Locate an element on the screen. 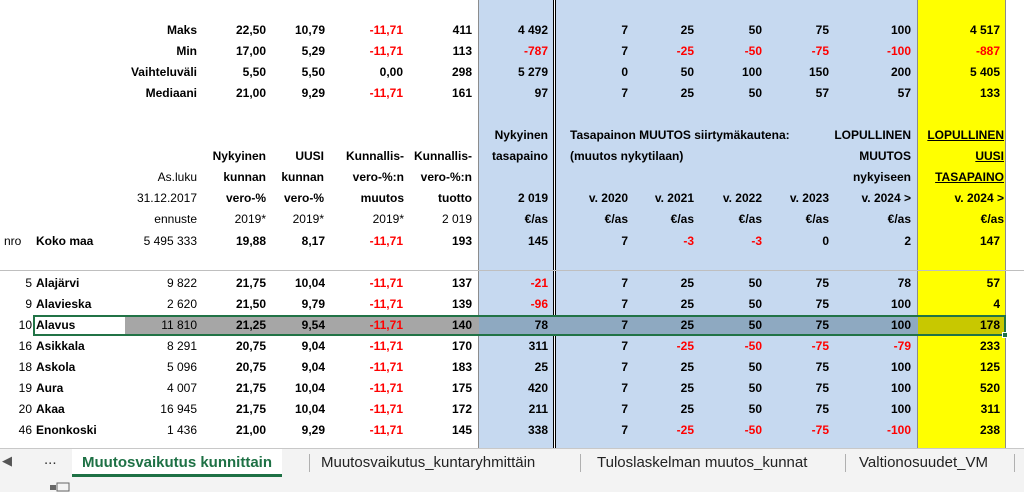  row-4-c1-cell: 20,75 is located at coordinates (250, 367).